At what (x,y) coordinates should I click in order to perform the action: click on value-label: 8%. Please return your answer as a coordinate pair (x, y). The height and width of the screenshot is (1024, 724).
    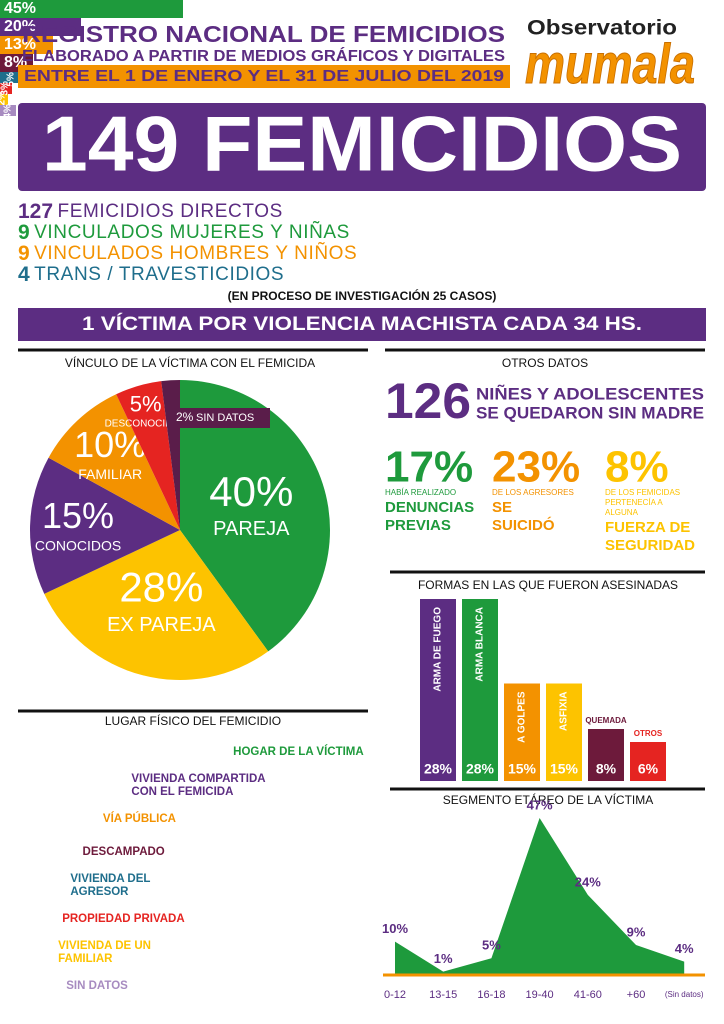
    Looking at the image, I should click on (606, 769).